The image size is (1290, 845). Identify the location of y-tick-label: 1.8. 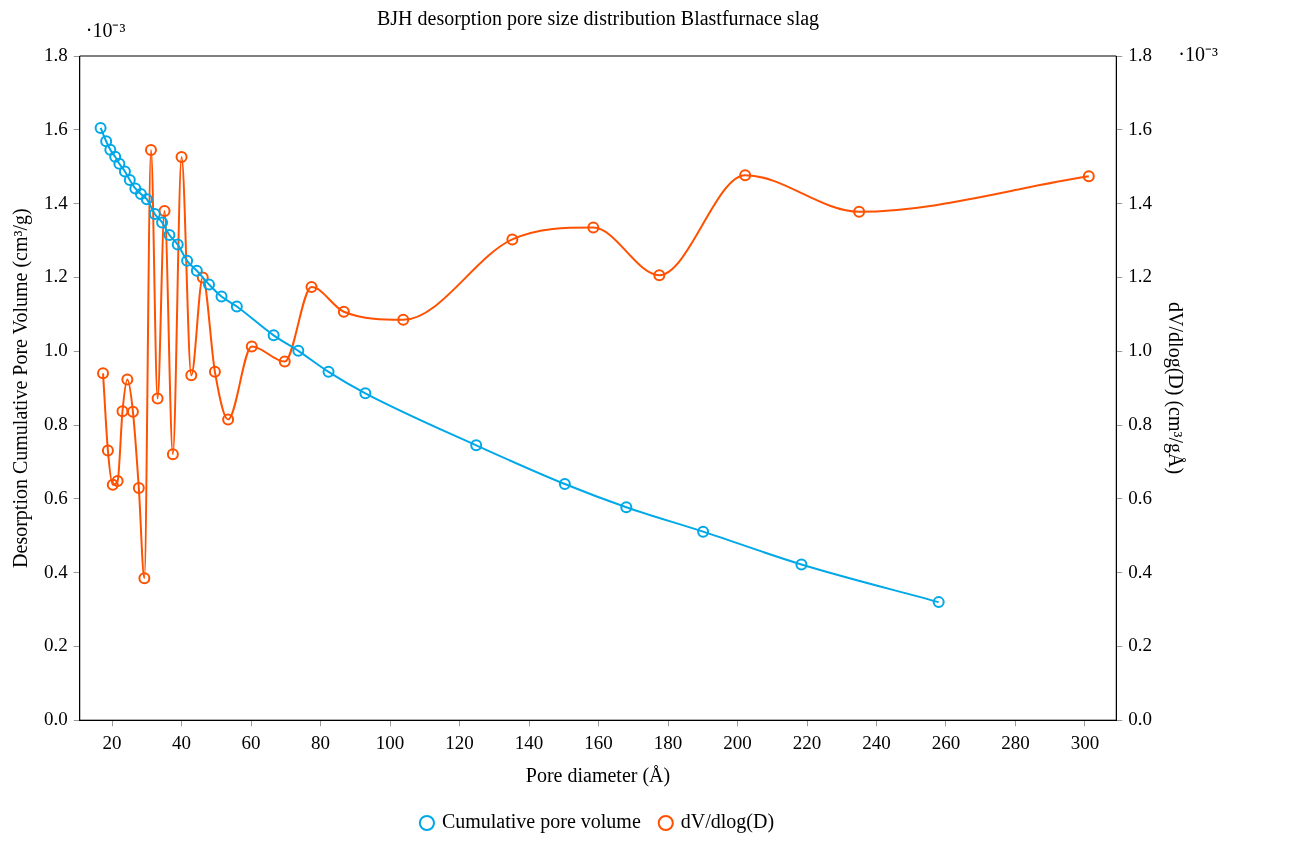
(56, 54).